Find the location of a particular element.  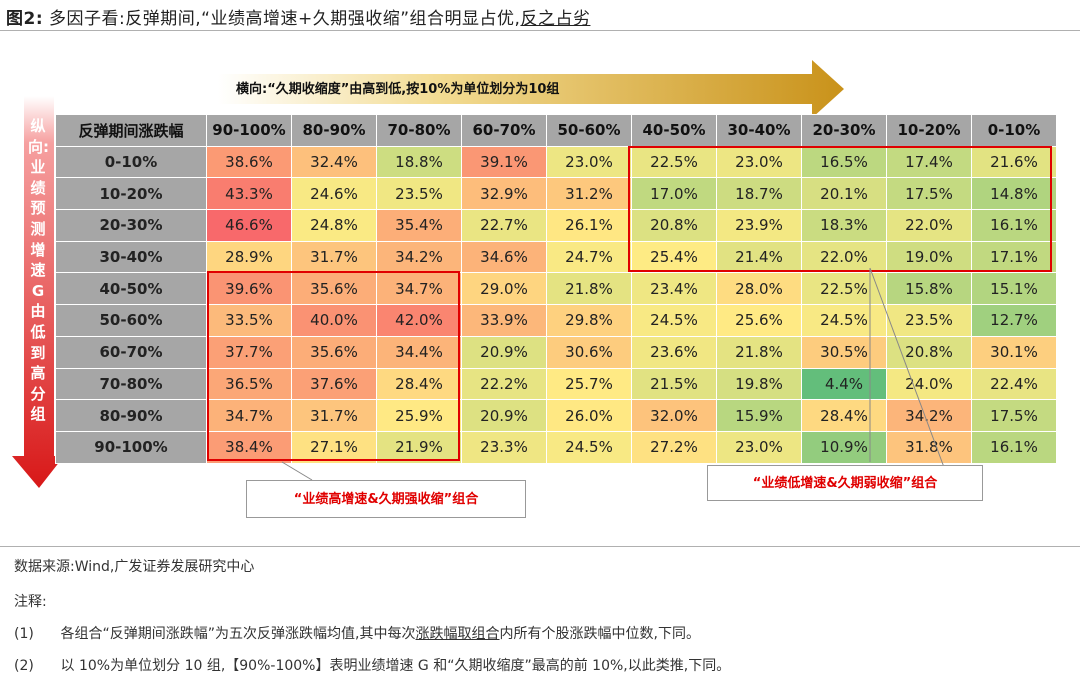

heatmap-cell: 17.4% is located at coordinates (929, 162).